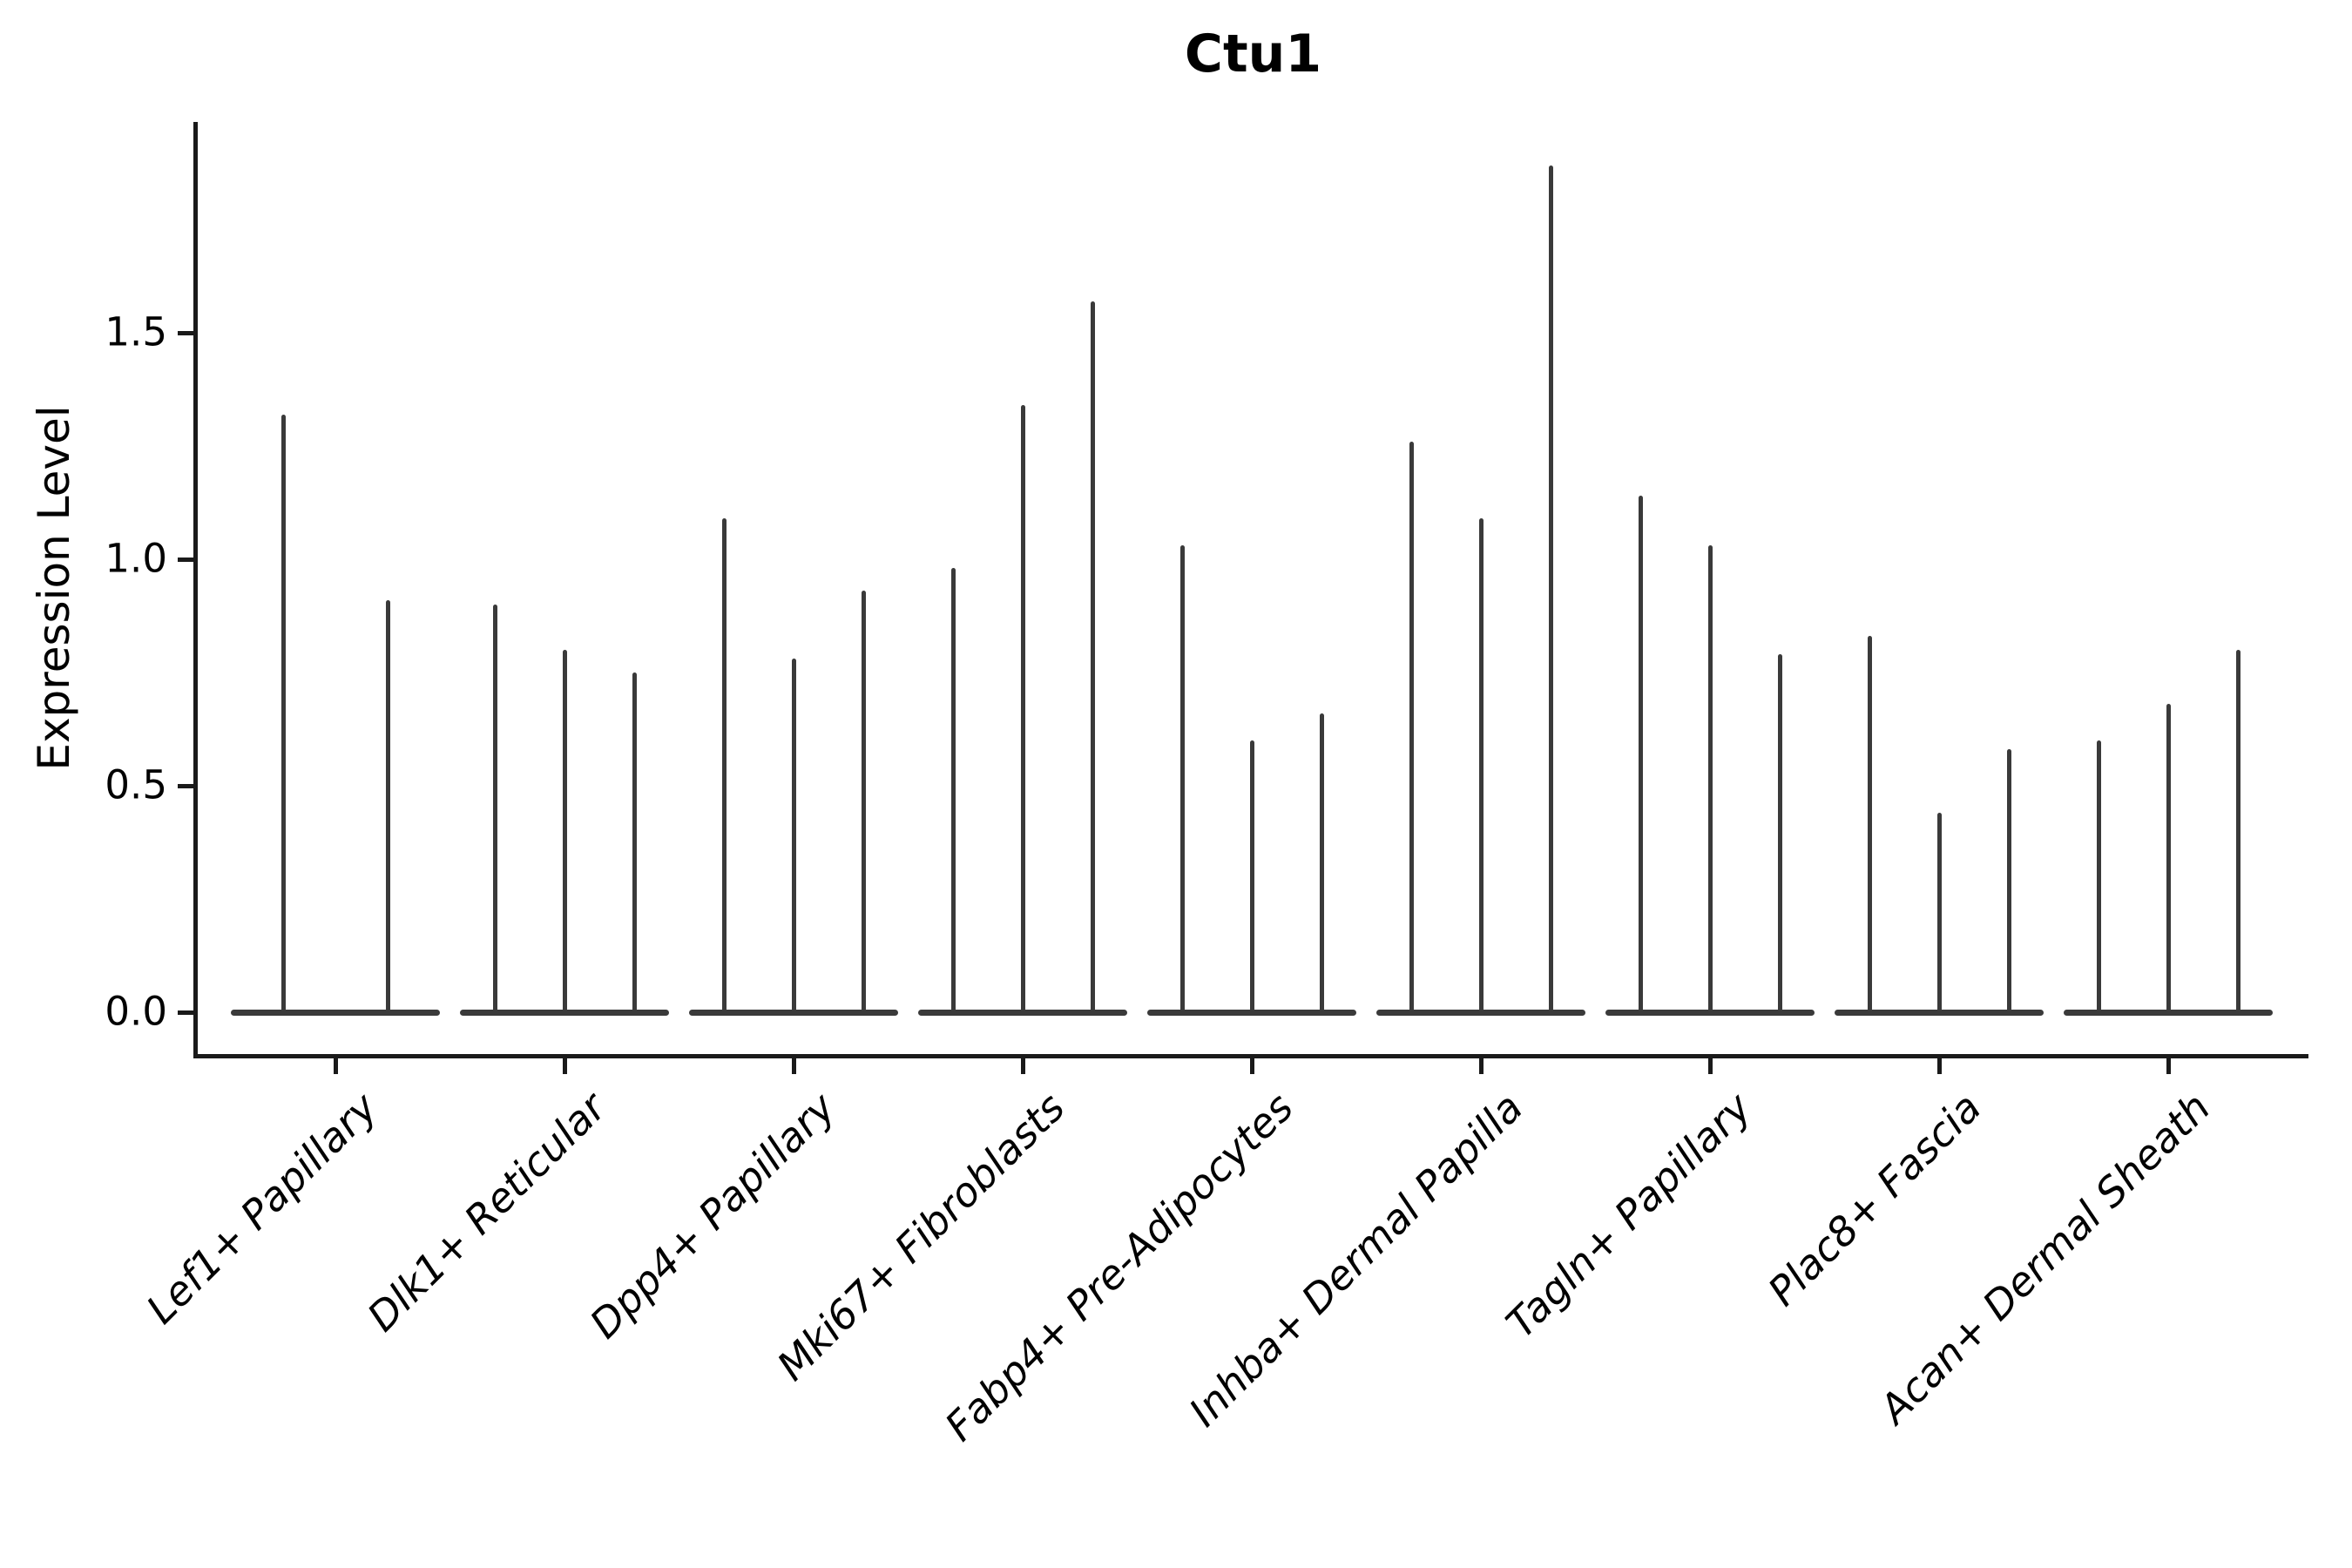  What do you see at coordinates (1253, 54) in the screenshot?
I see `chart-title: Ctu1` at bounding box center [1253, 54].